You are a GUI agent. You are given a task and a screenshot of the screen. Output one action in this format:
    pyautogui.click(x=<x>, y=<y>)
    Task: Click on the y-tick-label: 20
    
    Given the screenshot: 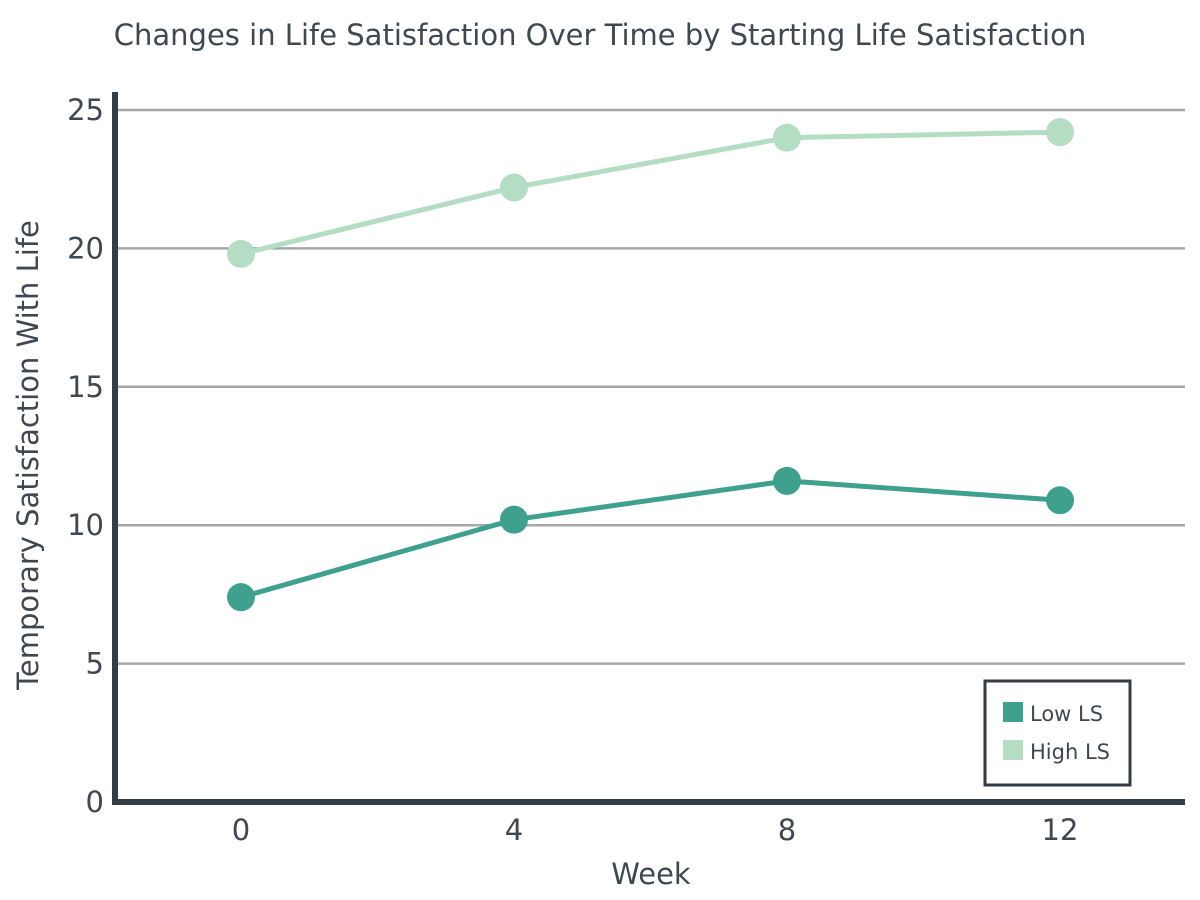 What is the action you would take?
    pyautogui.click(x=85, y=248)
    